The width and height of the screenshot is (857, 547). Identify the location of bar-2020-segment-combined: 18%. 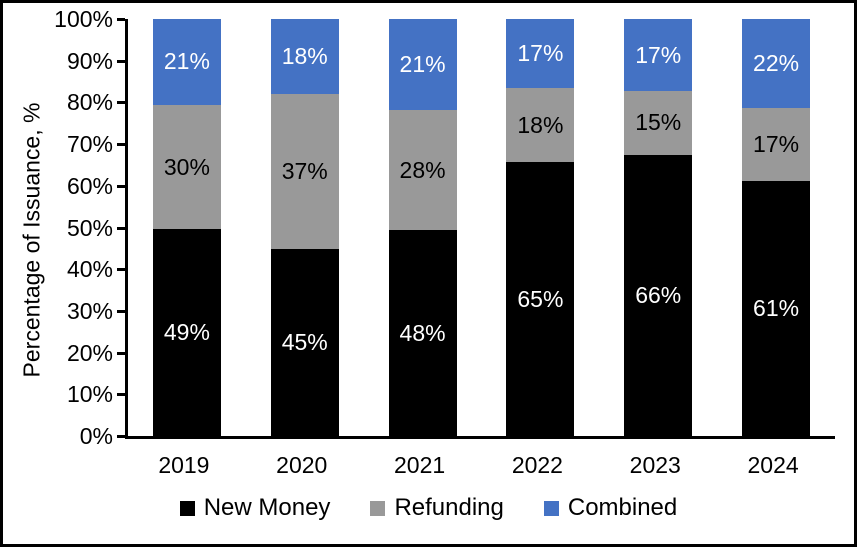
(304, 57).